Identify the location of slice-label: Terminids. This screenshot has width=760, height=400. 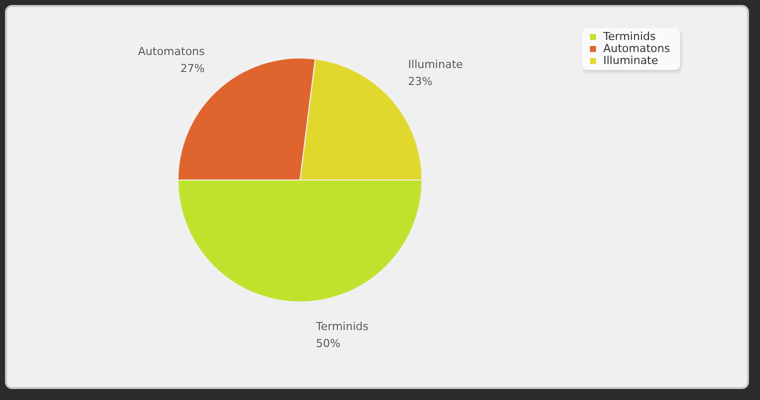
(342, 326).